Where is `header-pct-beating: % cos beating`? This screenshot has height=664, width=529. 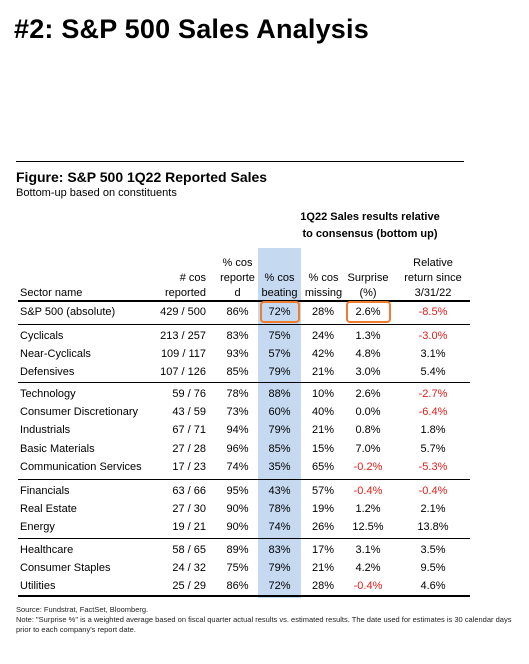
header-pct-beating: % cos beating is located at coordinates (279, 286).